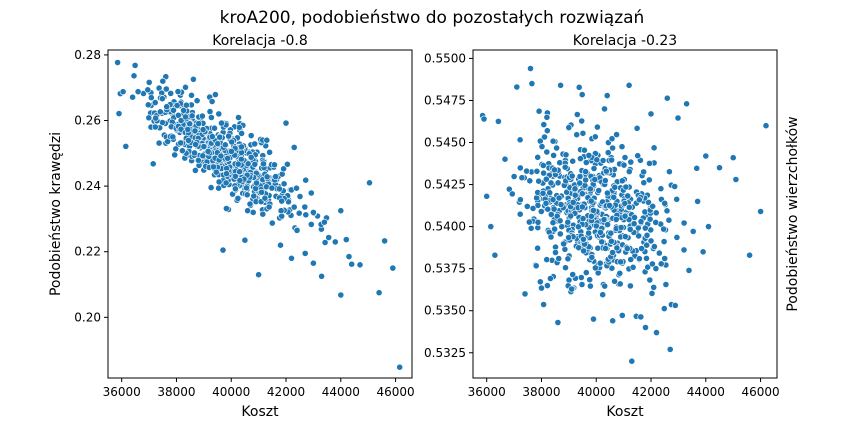 Image resolution: width=864 pixels, height=432 pixels. Describe the element at coordinates (625, 412) in the screenshot. I see `x-axis-label-right: Koszt` at that location.